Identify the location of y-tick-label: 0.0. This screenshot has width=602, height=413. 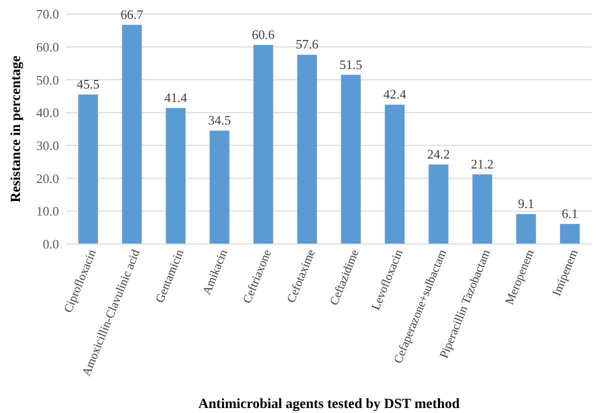
(50, 244).